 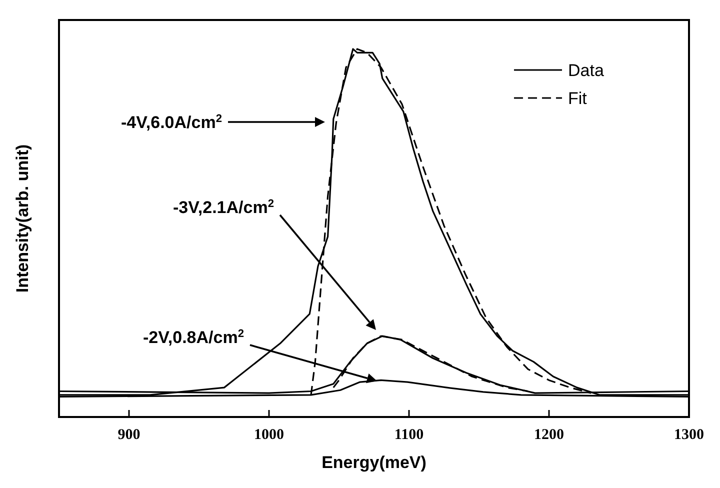 What do you see at coordinates (129, 435) in the screenshot?
I see `x-tick-label: 900` at bounding box center [129, 435].